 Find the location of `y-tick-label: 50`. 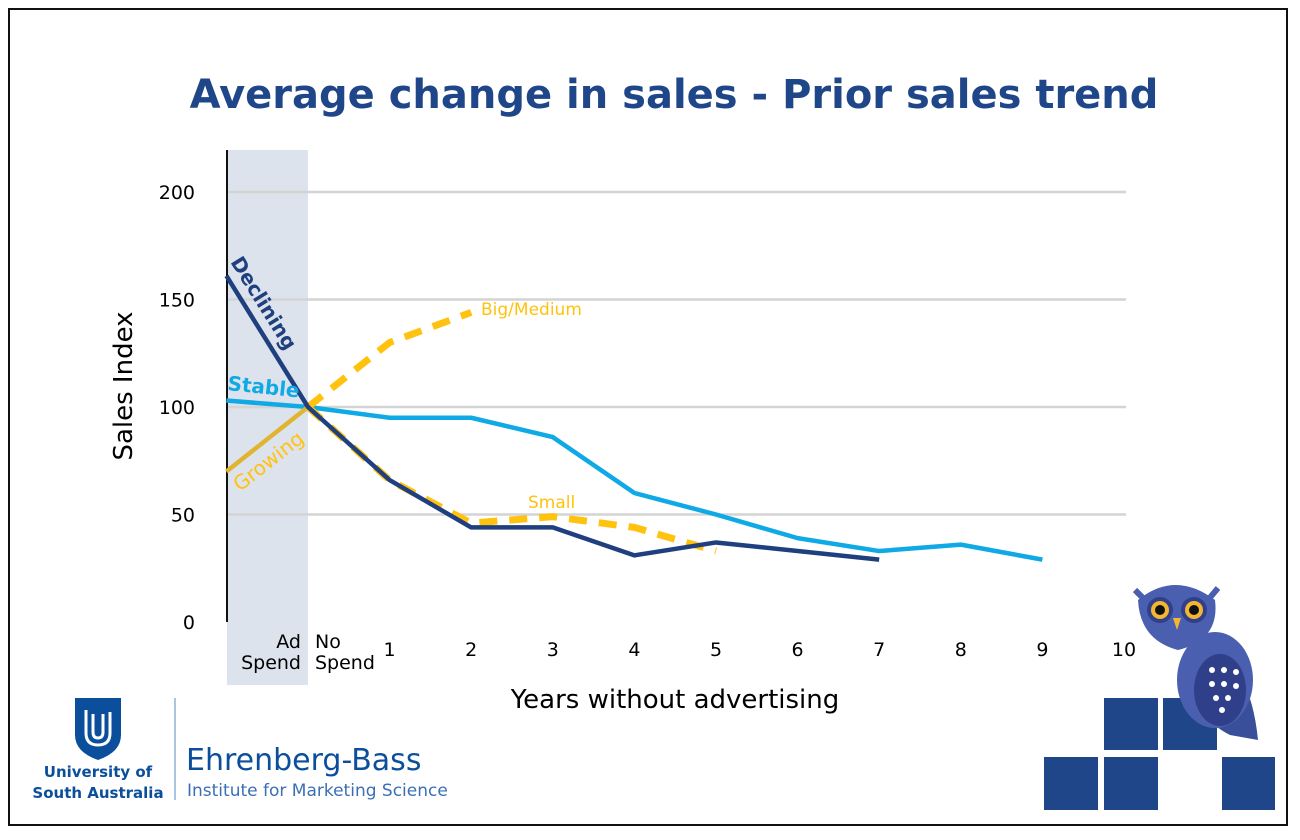

y-tick-label: 50 is located at coordinates (183, 516).